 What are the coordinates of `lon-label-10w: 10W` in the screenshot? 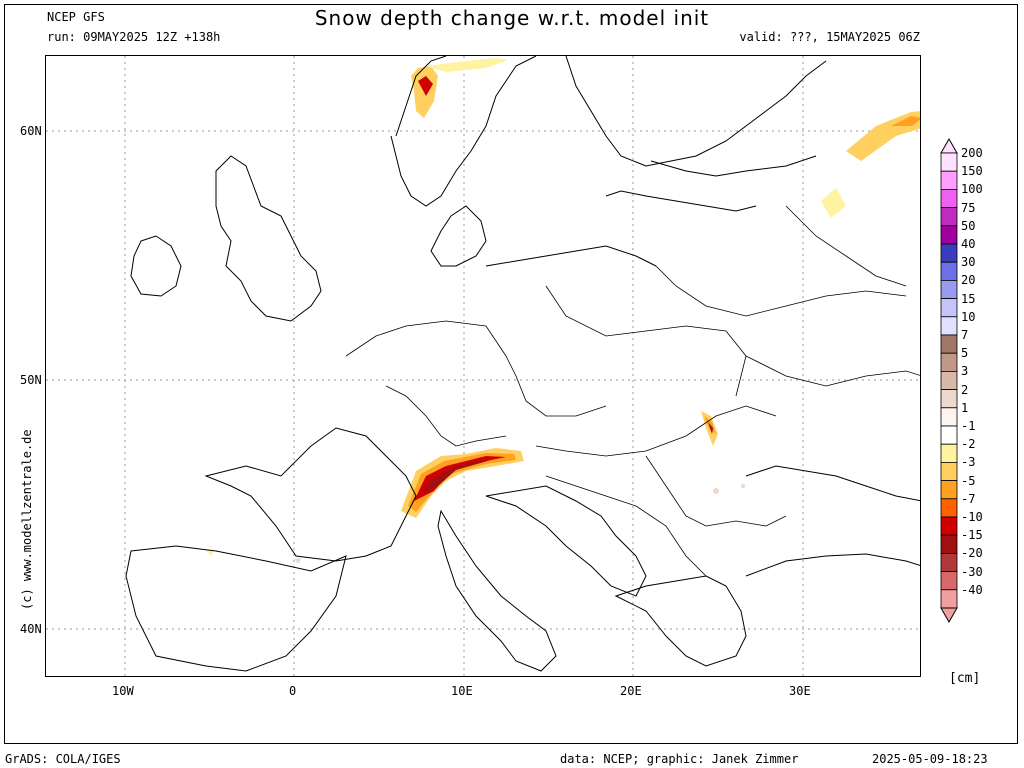 It's located at (123, 691).